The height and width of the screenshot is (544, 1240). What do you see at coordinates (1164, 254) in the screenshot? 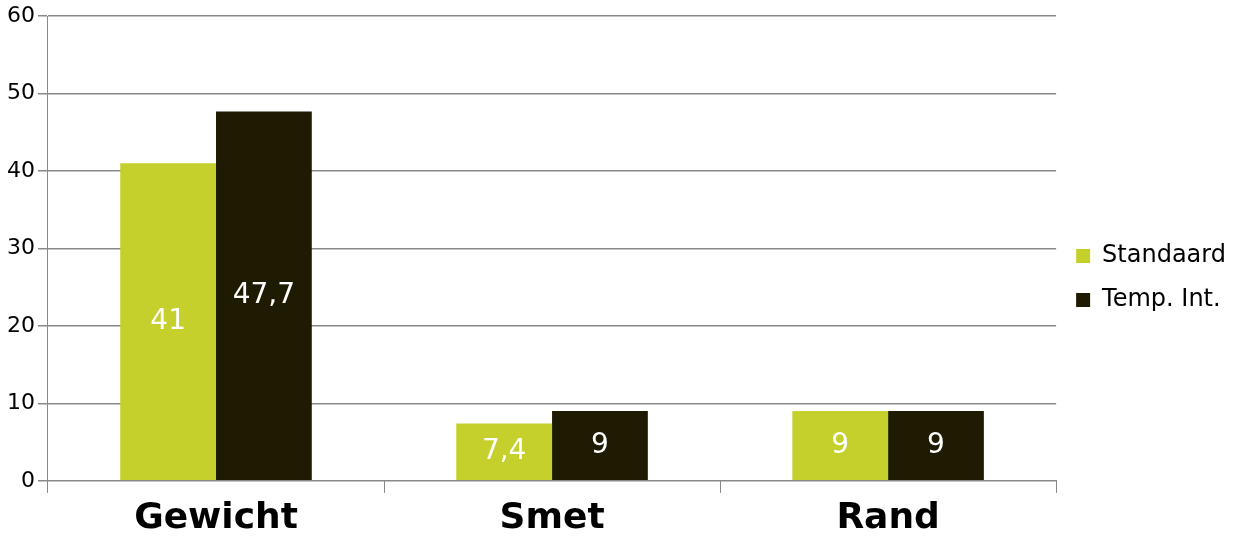
I see `legend-label: Standaard` at bounding box center [1164, 254].